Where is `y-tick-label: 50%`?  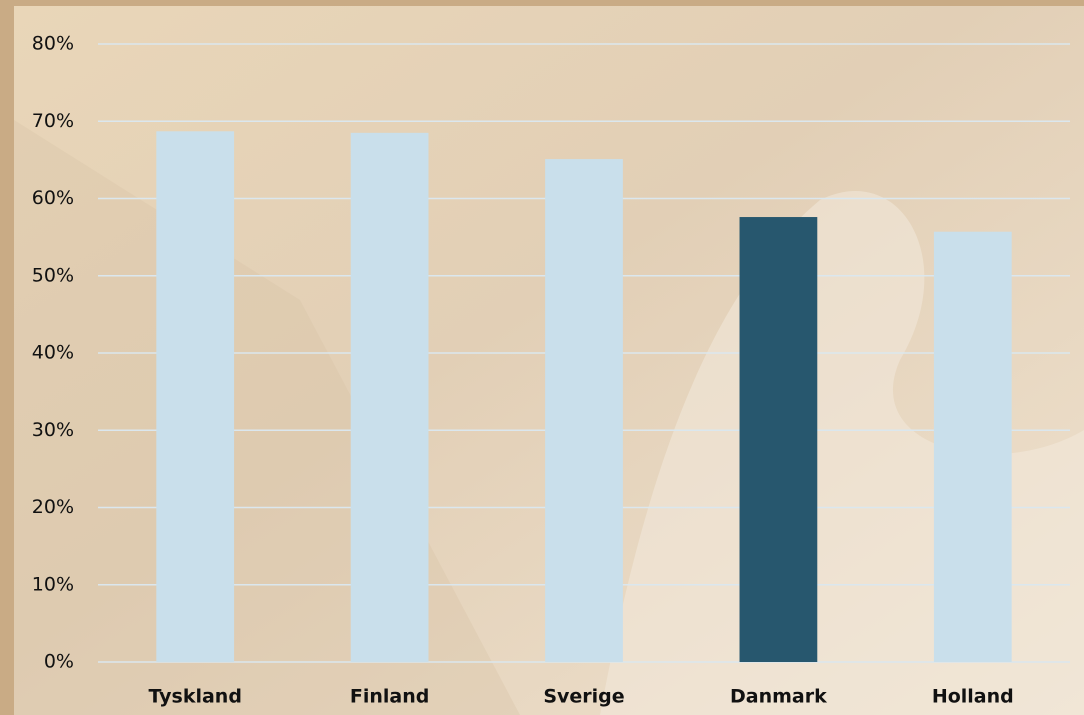 y-tick-label: 50% is located at coordinates (53, 275).